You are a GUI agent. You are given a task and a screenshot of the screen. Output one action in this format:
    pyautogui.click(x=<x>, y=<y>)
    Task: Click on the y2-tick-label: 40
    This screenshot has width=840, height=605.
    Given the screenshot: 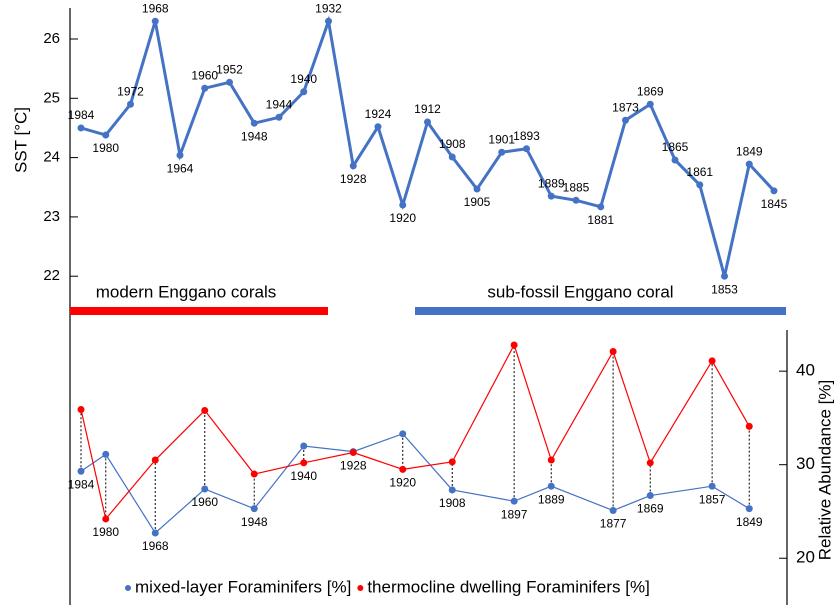 What is the action you would take?
    pyautogui.click(x=805, y=370)
    